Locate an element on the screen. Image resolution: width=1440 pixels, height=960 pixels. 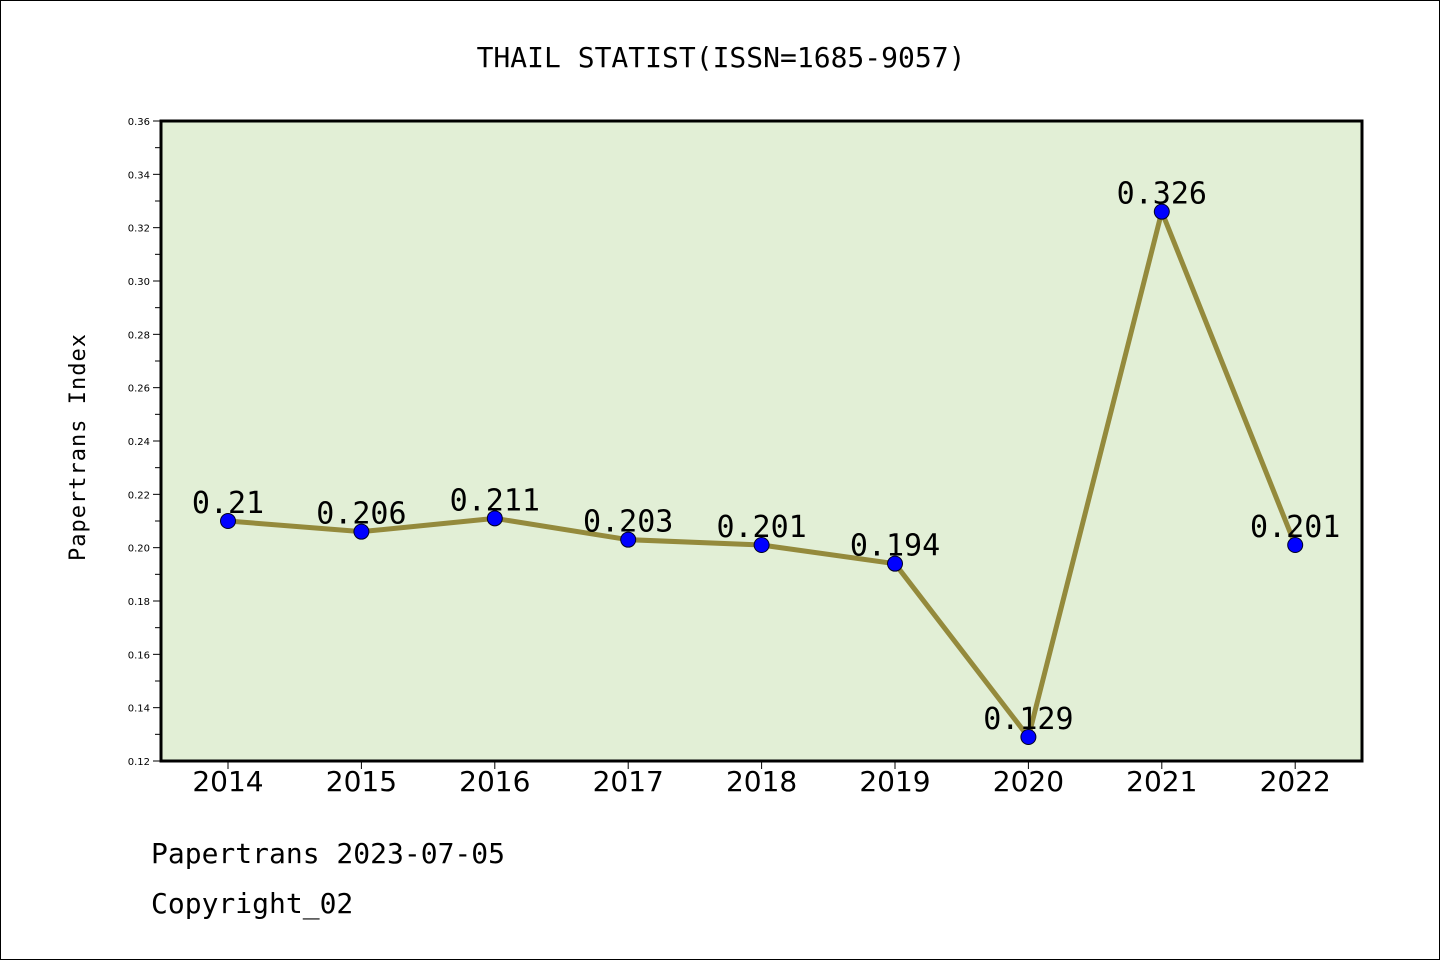
data-label: 0.206 is located at coordinates (361, 514).